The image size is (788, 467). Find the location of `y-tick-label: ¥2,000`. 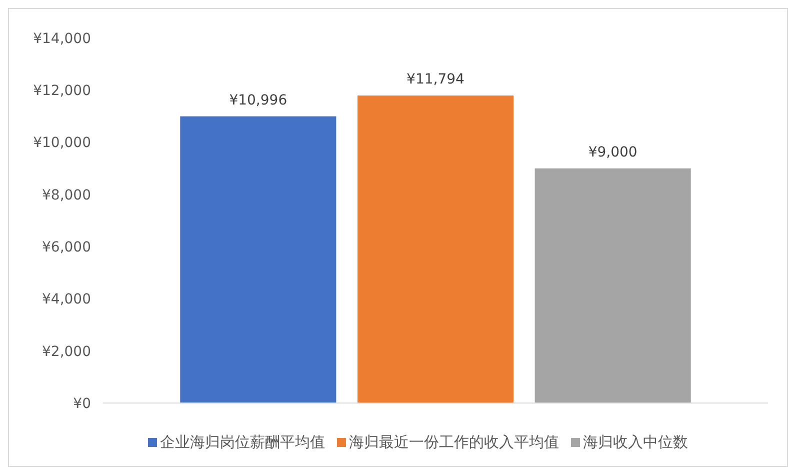

y-tick-label: ¥2,000 is located at coordinates (66, 352).